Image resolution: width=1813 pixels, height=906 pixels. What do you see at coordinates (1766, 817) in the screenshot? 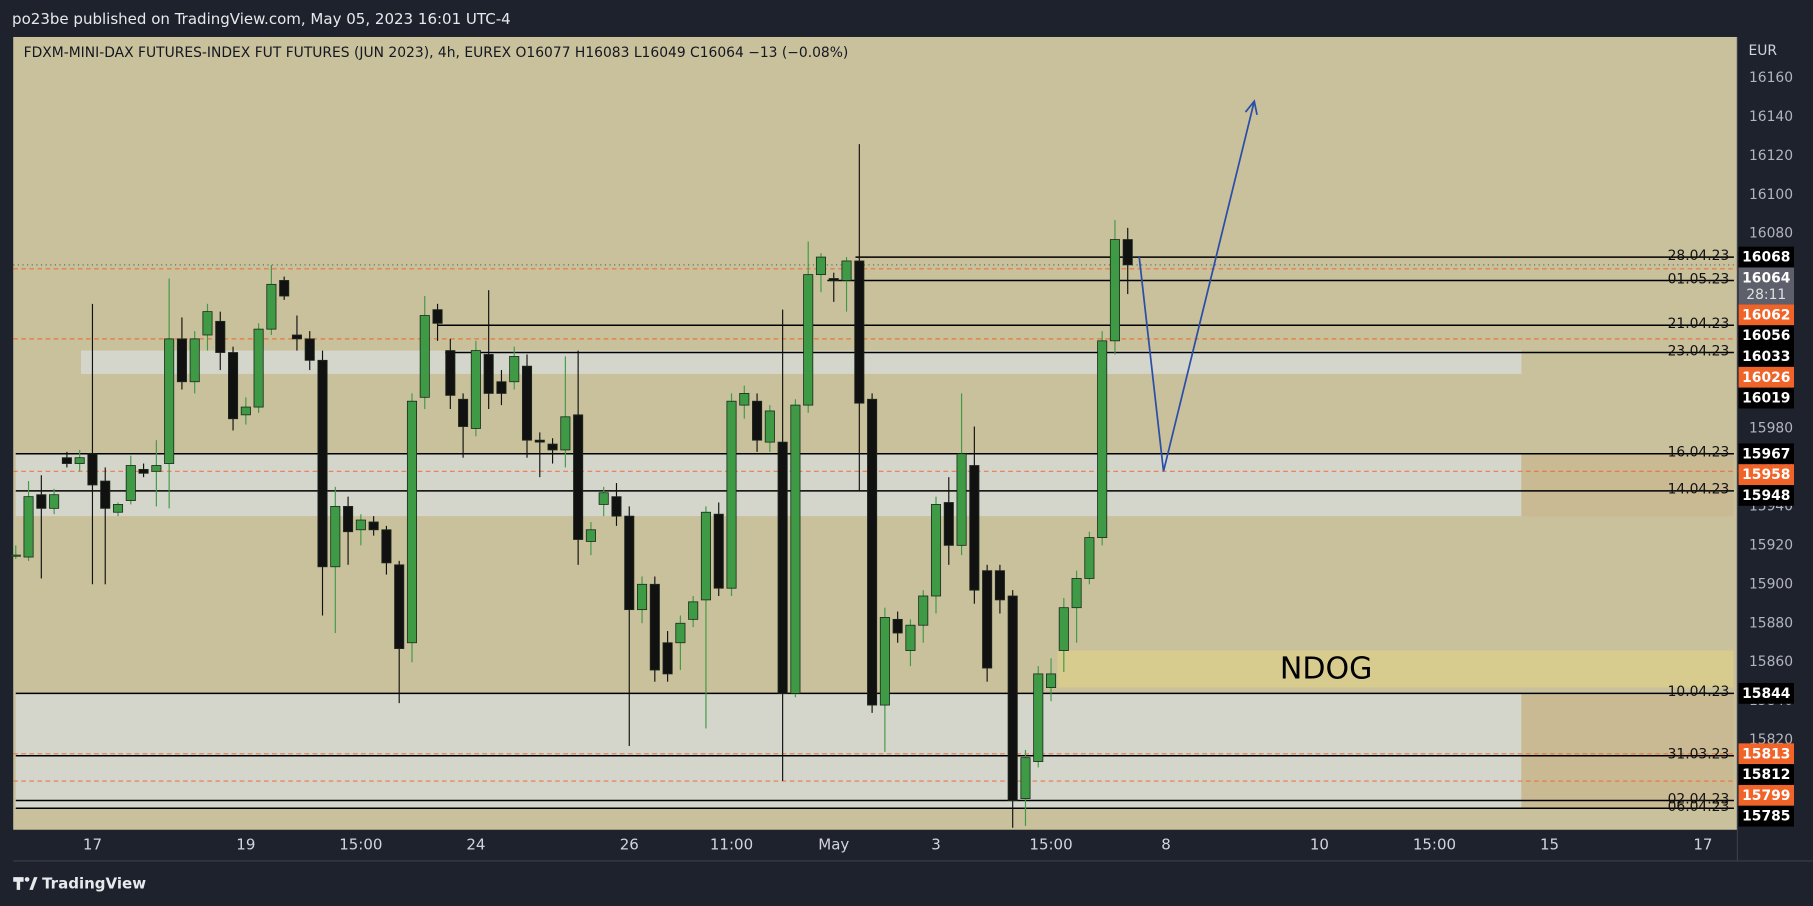
I see `price-tag-label: 15785` at bounding box center [1766, 817].